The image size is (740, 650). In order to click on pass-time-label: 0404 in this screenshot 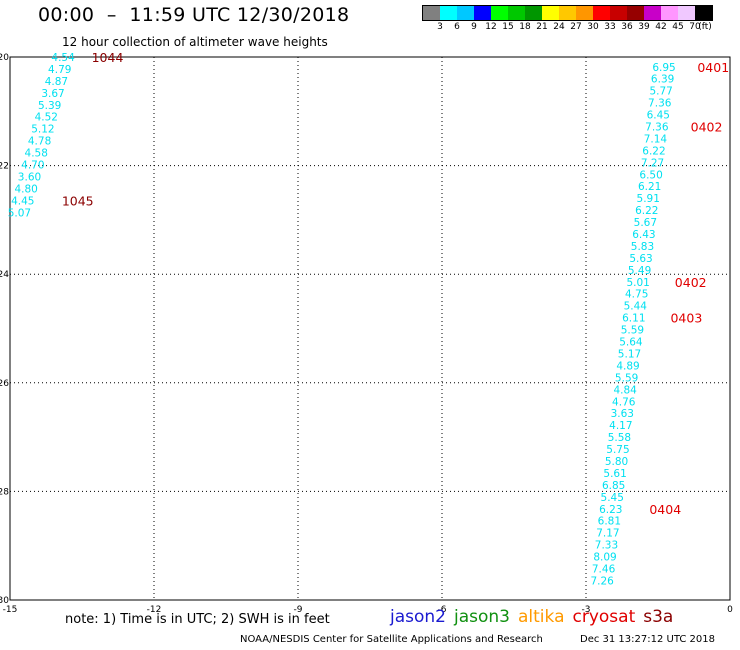, I will do `click(665, 509)`.